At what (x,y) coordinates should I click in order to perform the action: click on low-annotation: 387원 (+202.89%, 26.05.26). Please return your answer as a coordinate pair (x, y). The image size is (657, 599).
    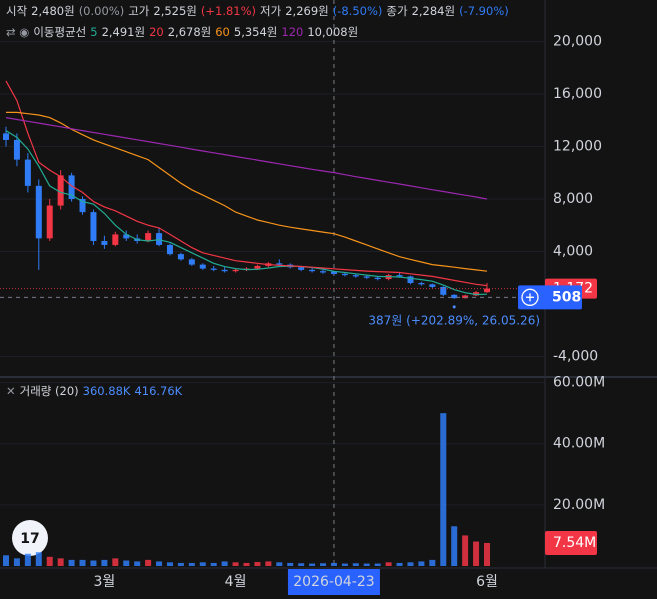
    Looking at the image, I should click on (454, 320).